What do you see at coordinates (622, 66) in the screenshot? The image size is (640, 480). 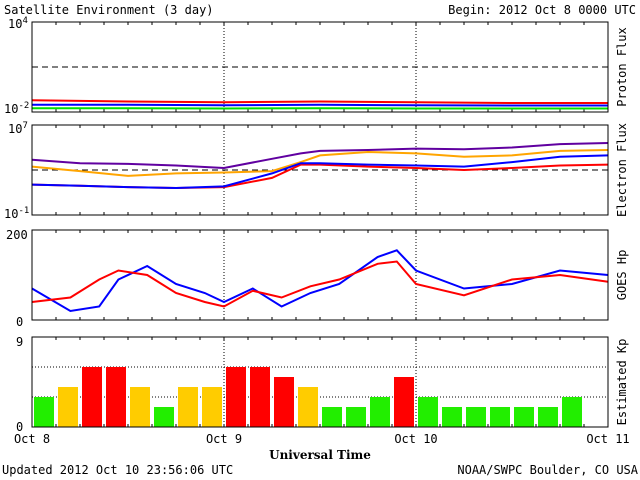 I see `proton-flux-ylabel: Proton Flux` at bounding box center [622, 66].